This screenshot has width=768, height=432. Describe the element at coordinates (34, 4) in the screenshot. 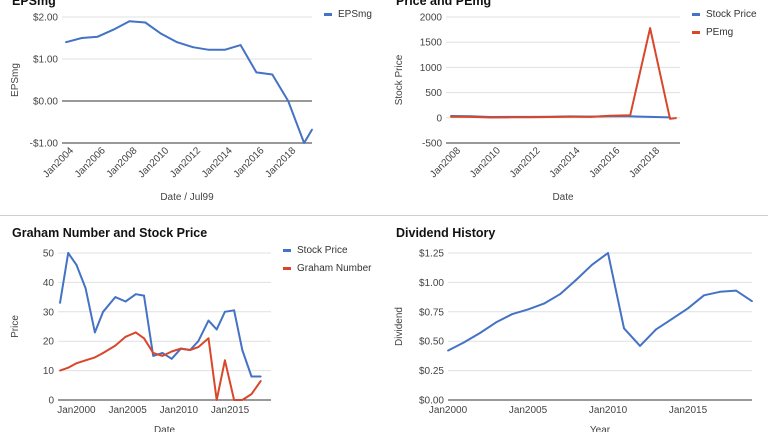

I see `chart-title: EPSmg` at that location.